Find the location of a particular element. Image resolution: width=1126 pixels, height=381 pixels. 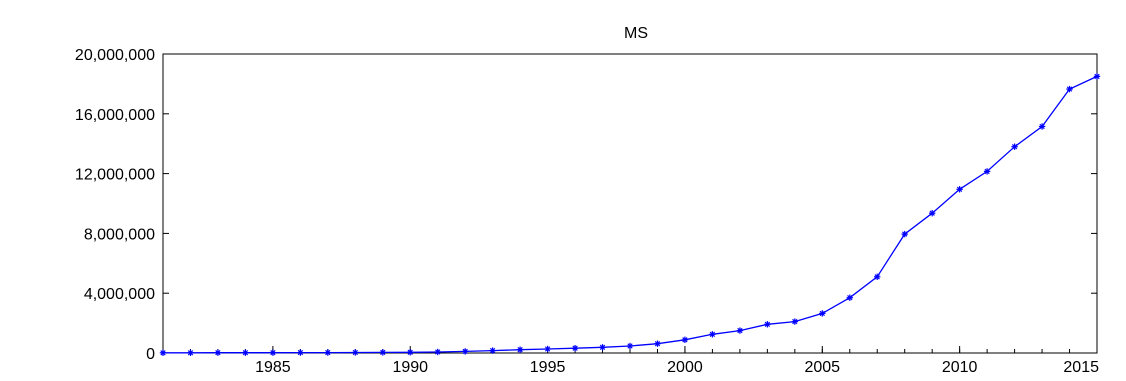

data-point-2014 is located at coordinates (1069, 89).